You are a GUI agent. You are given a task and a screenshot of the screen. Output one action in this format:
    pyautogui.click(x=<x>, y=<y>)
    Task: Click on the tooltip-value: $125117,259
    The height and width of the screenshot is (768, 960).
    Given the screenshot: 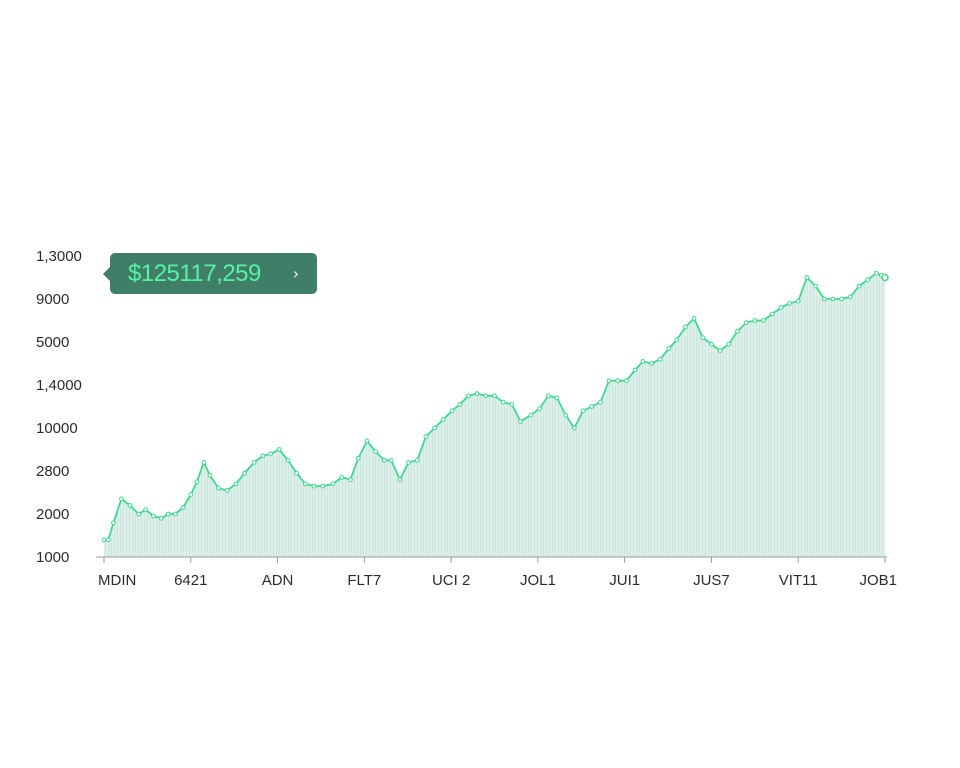 What is the action you would take?
    pyautogui.click(x=210, y=274)
    